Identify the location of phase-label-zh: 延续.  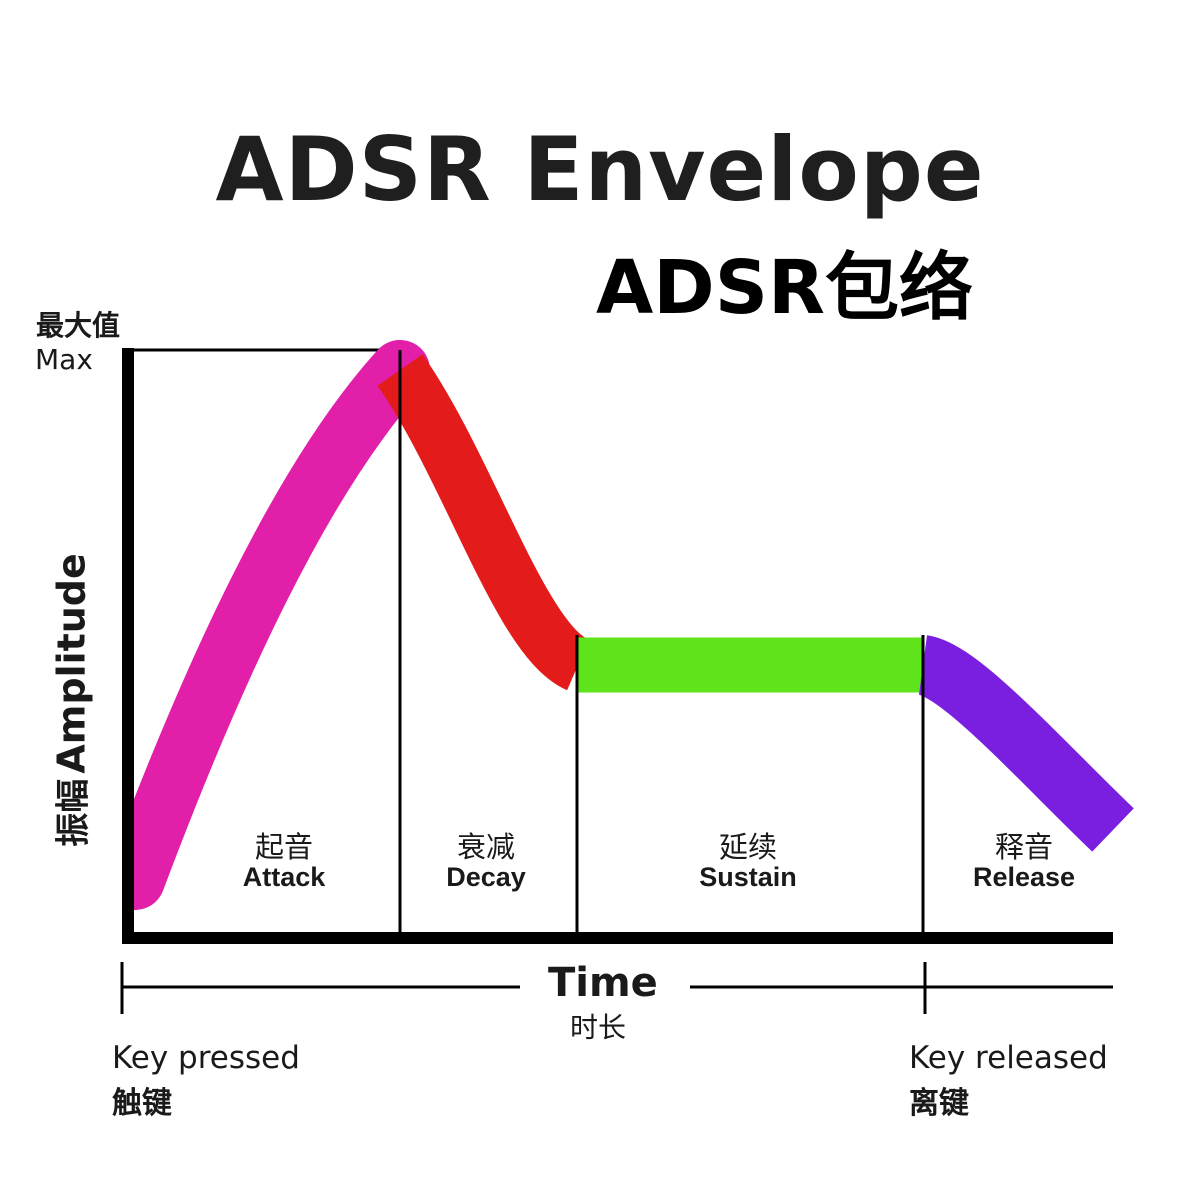
(747, 848).